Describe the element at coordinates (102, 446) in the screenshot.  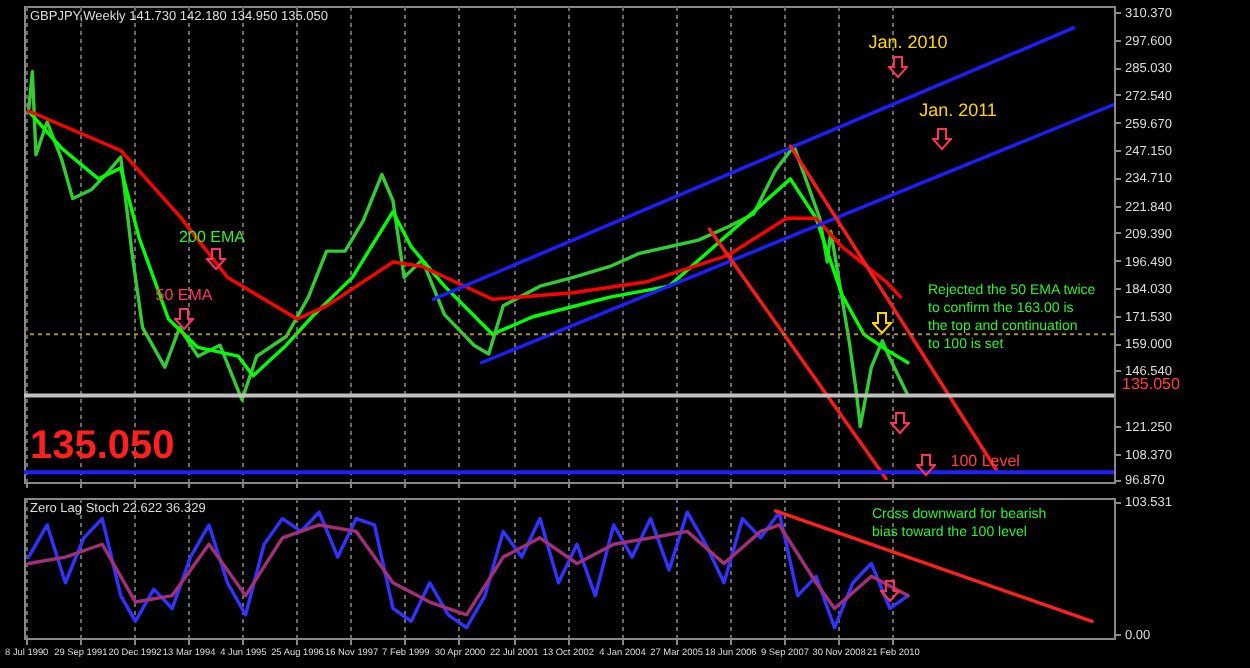
I see `annotation: 135.050` at that location.